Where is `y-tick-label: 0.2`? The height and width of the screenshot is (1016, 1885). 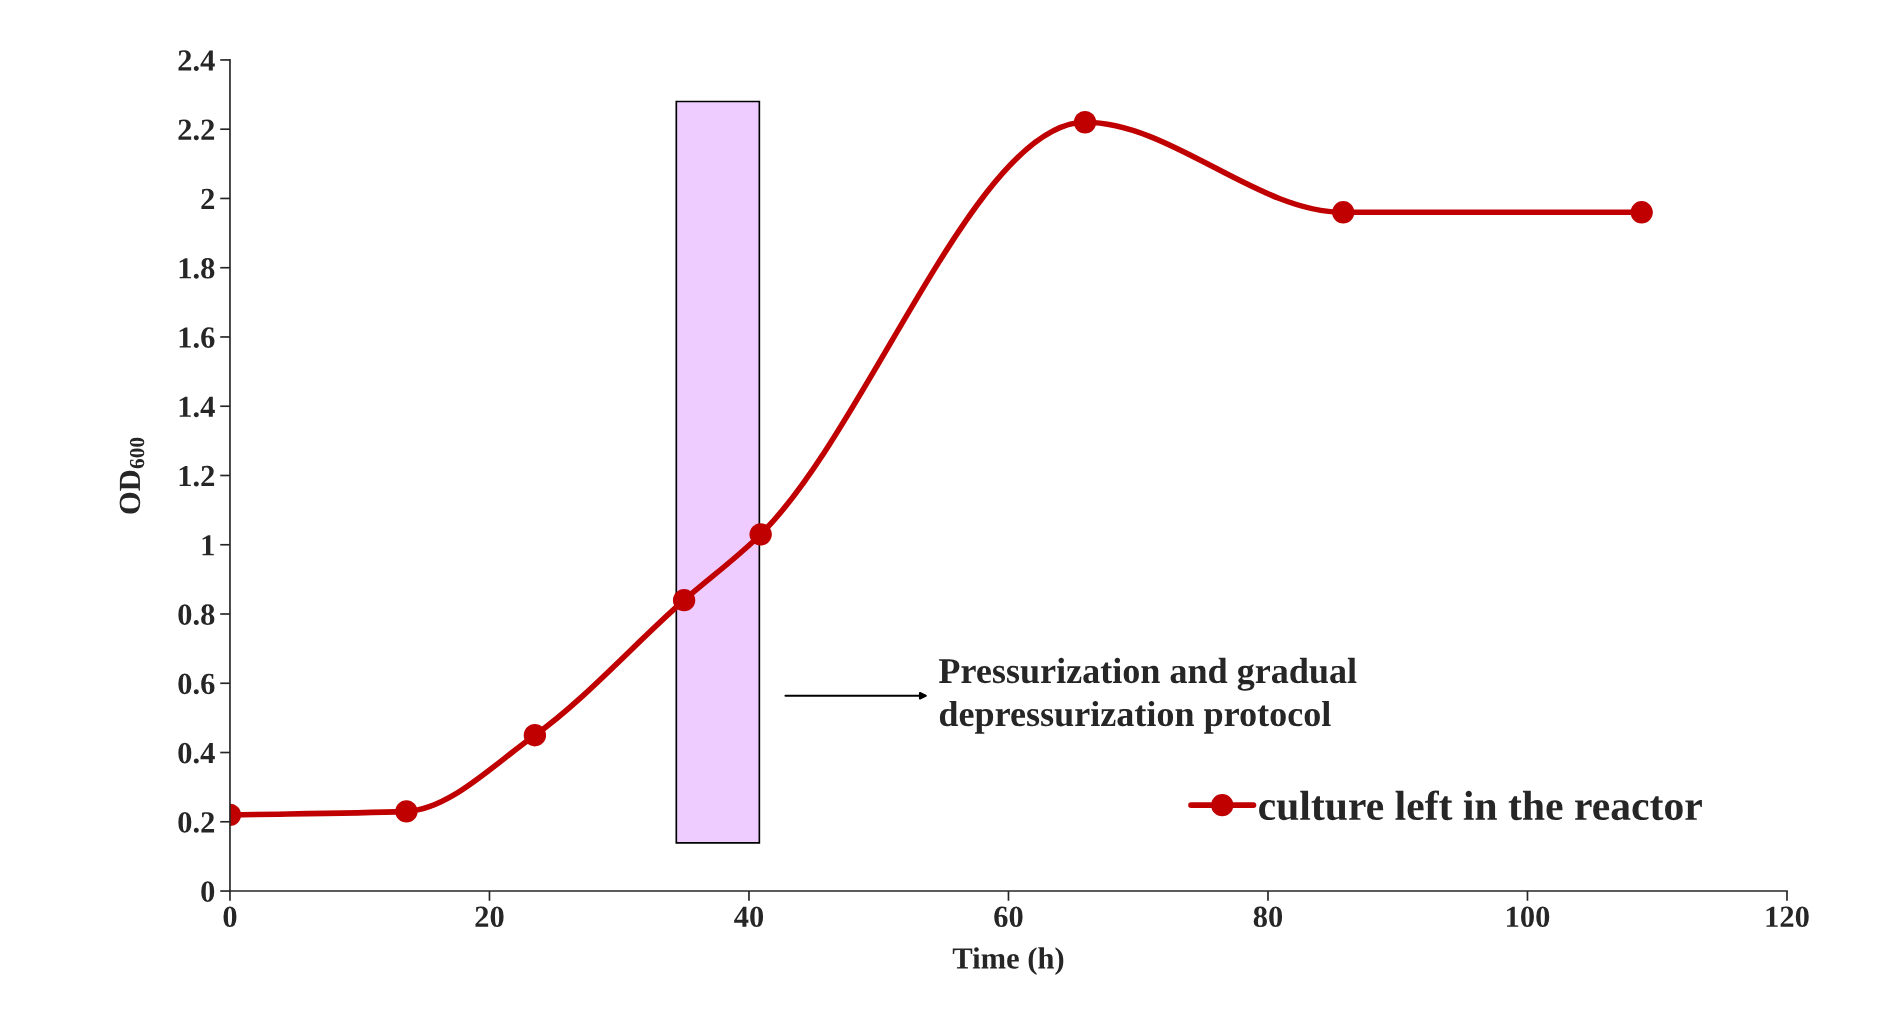
y-tick-label: 0.2 is located at coordinates (196, 822).